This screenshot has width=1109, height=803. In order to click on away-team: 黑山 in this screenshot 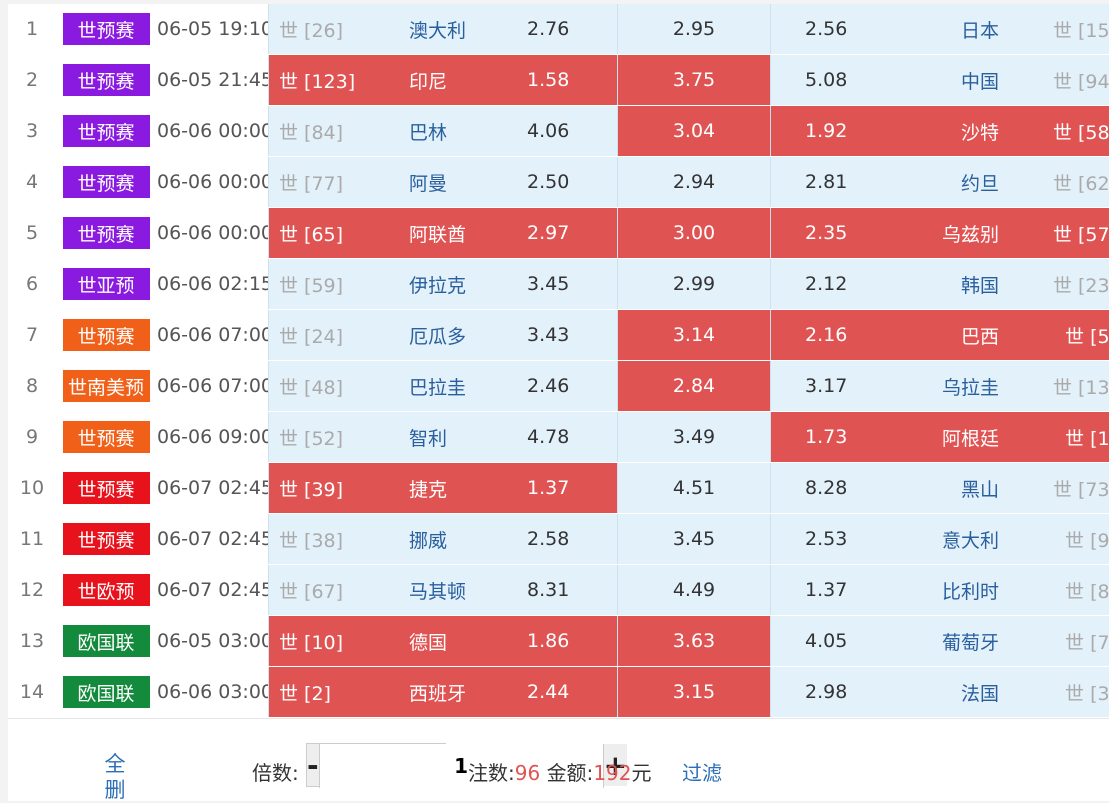, I will do `click(979, 489)`.